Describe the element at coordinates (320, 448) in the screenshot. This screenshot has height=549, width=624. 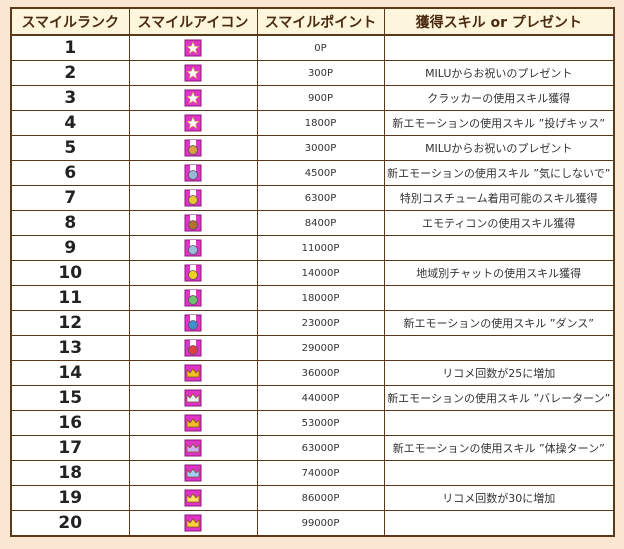
I see `points-cell: 63000P` at that location.